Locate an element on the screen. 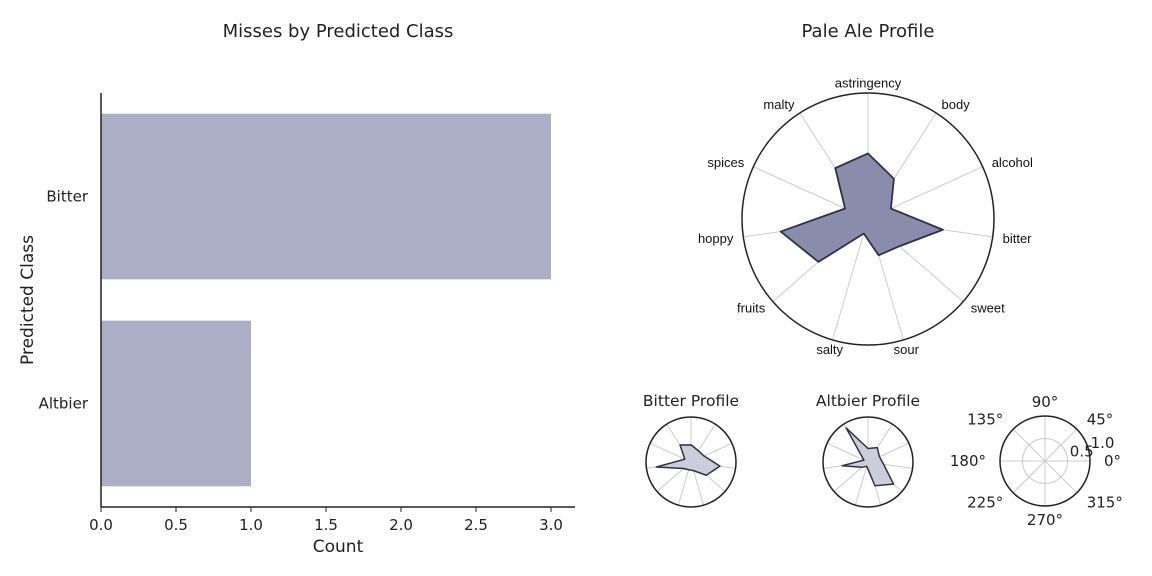  polar-empty: 0° 45° 90° 135° 180° 225° 270° 315° 0.51.0 is located at coordinates (1036, 461).